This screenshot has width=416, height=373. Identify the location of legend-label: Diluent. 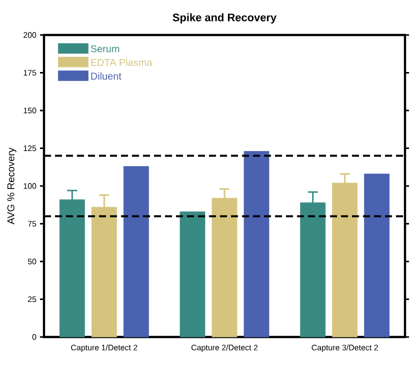
(106, 76).